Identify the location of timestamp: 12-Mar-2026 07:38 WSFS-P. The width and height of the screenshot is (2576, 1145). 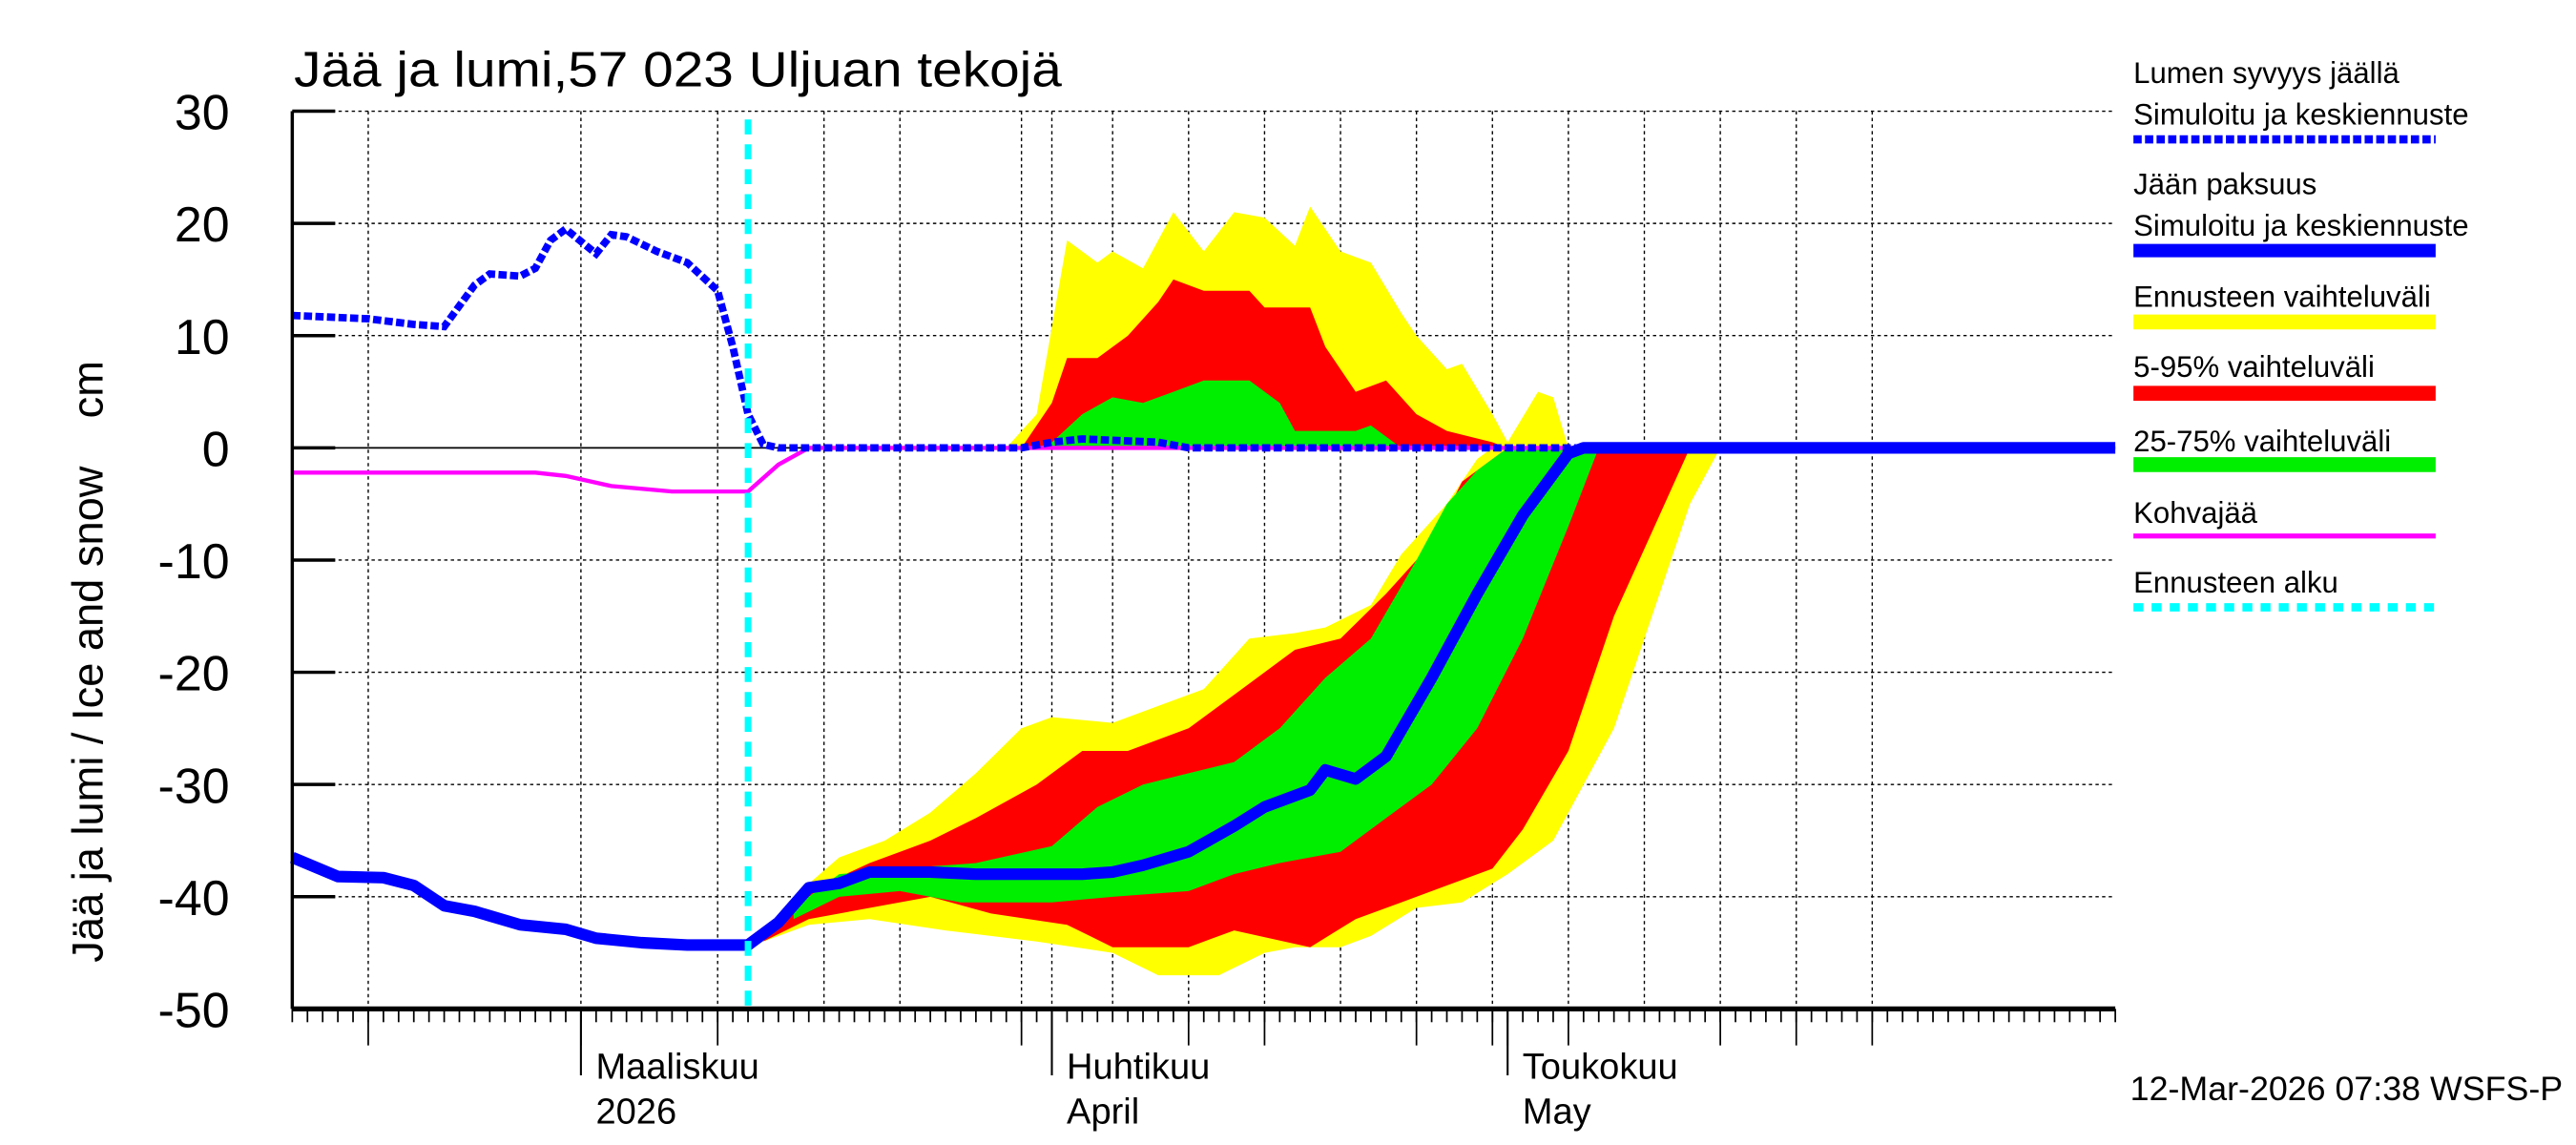
(2346, 1090).